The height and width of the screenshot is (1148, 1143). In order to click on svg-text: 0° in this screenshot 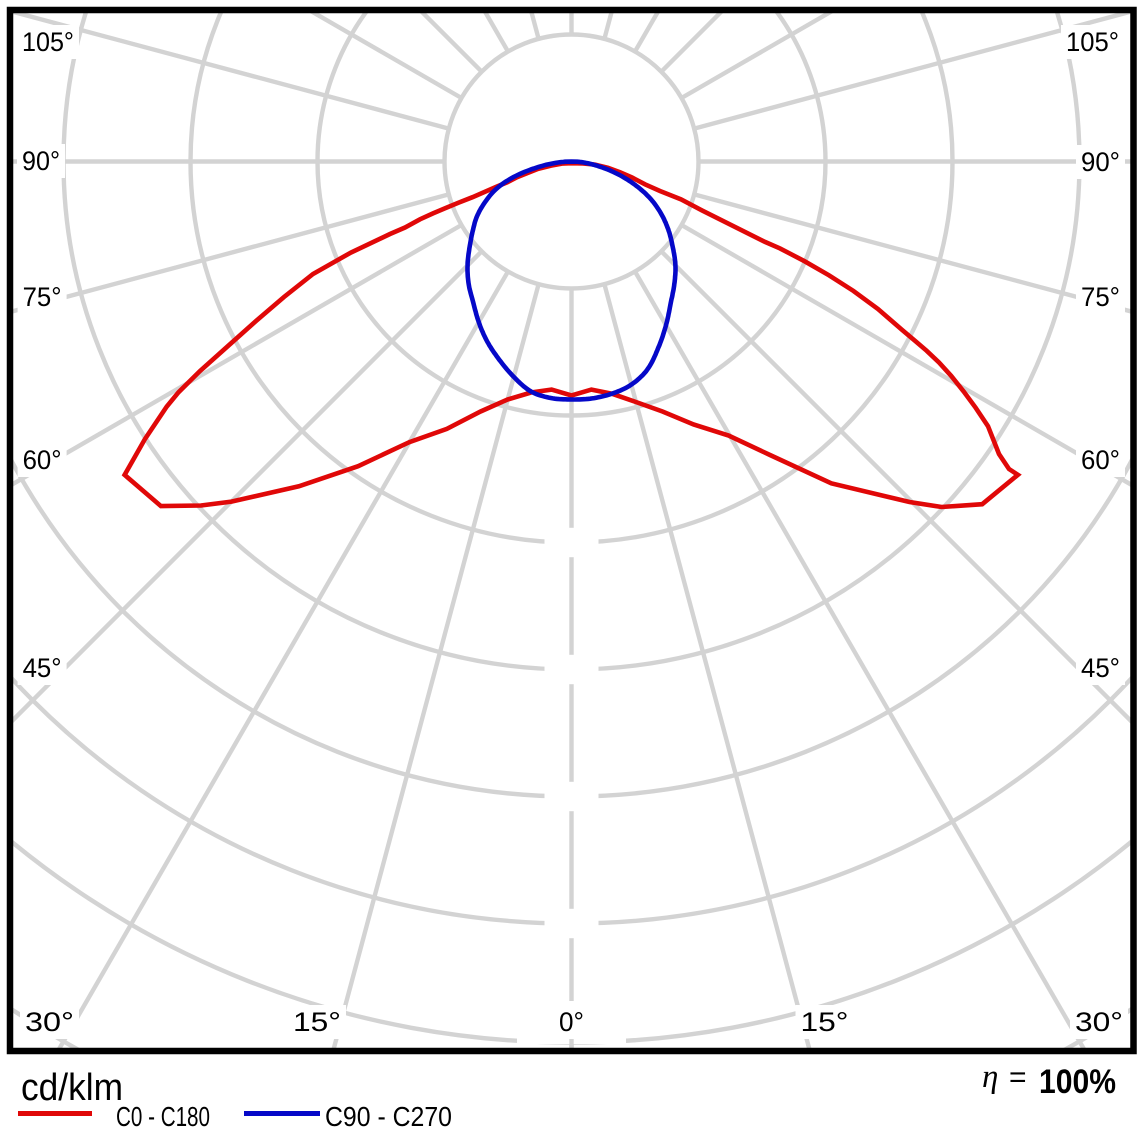, I will do `click(571, 1022)`.